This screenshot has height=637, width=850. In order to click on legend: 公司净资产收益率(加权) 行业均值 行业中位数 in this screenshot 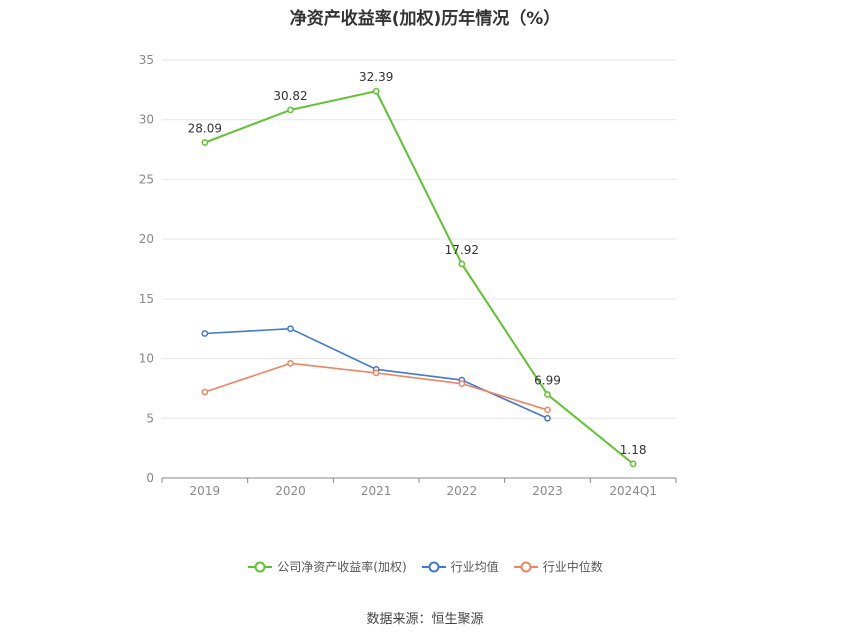, I will do `click(425, 566)`.